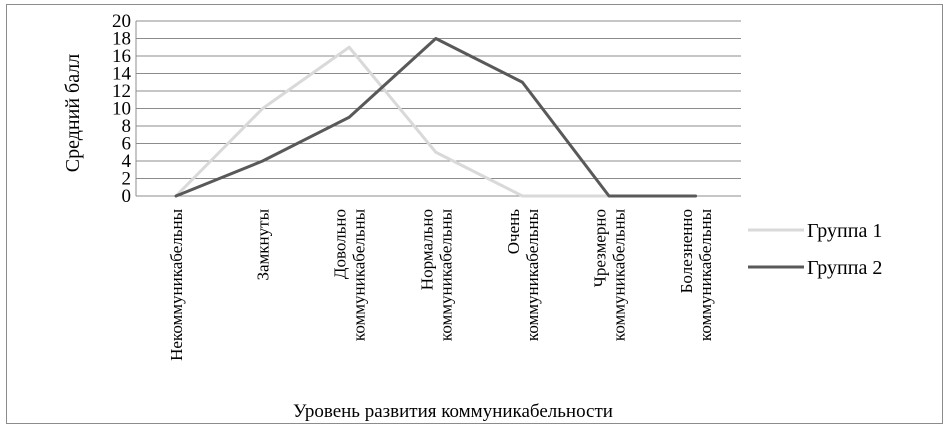 The height and width of the screenshot is (430, 951). I want to click on y-tick-label: 12, so click(121, 91).